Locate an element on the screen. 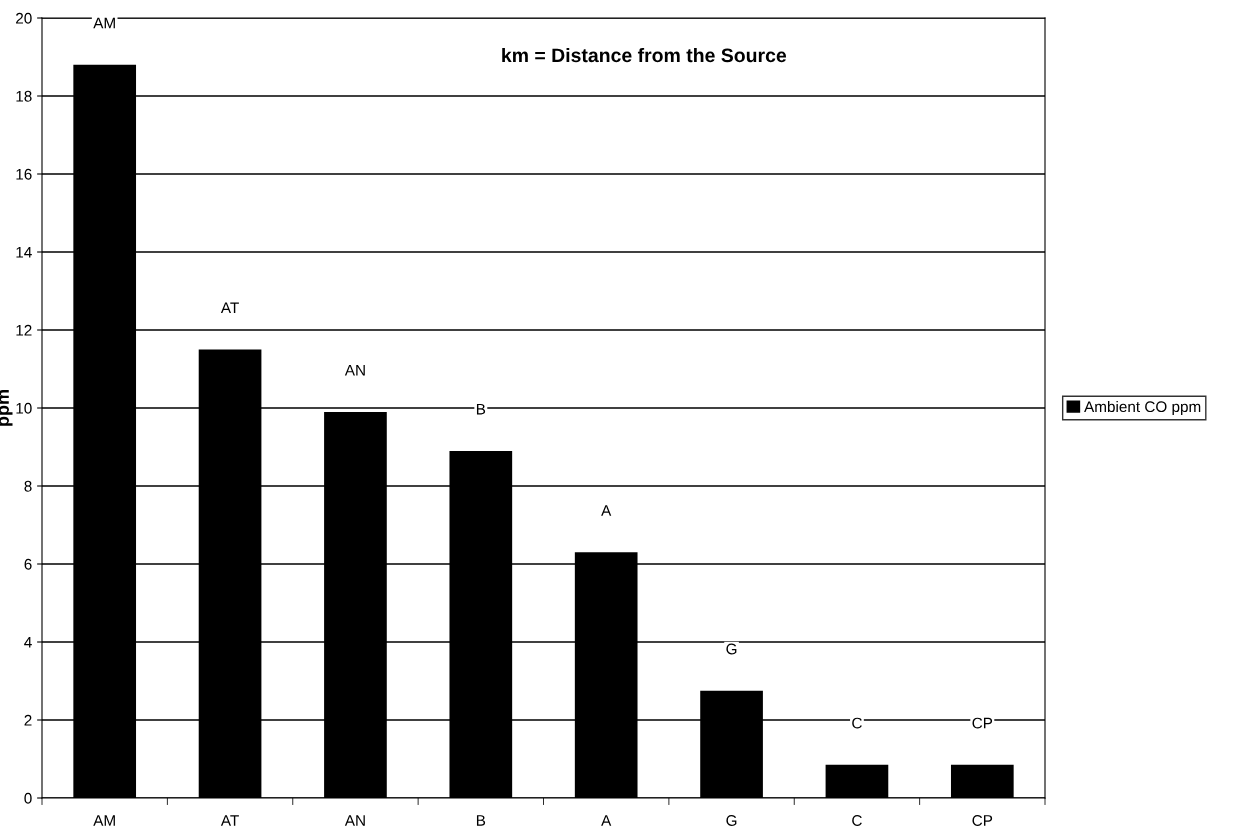 The image size is (1244, 829). annotation: CP is located at coordinates (982, 723).